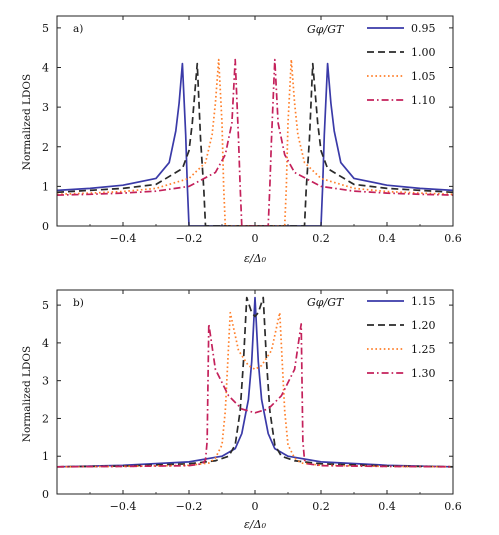  Describe the element at coordinates (423, 52) in the screenshot. I see `legend-label-1.00: 1.00` at that location.